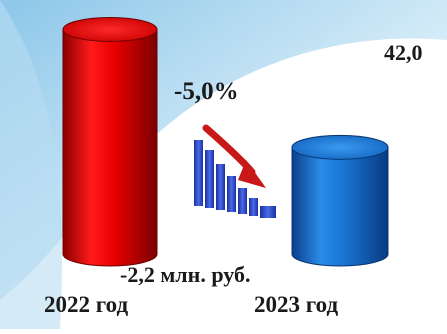 Image resolution: width=447 pixels, height=334 pixels. Describe the element at coordinates (185, 274) in the screenshot. I see `change-absolute-annotation: -2,2 млн. руб.` at that location.